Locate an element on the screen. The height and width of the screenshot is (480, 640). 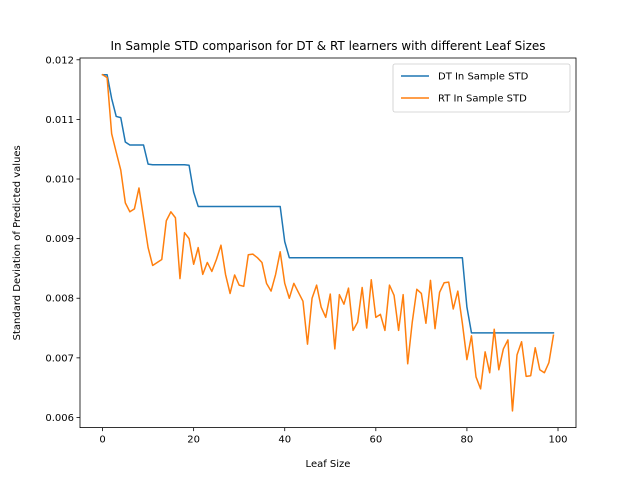
x-tick-label: 20 is located at coordinates (193, 440).